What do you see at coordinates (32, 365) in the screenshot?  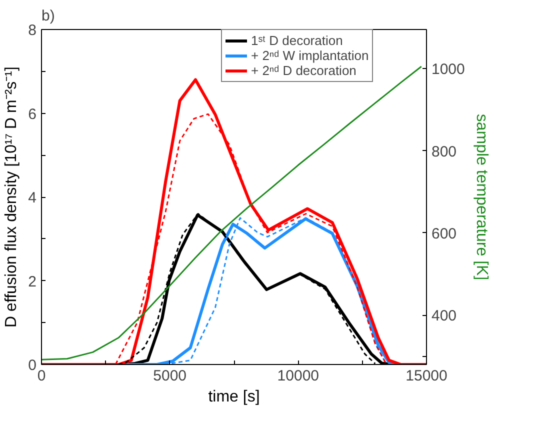 I see `y-tick-label: 0` at bounding box center [32, 365].